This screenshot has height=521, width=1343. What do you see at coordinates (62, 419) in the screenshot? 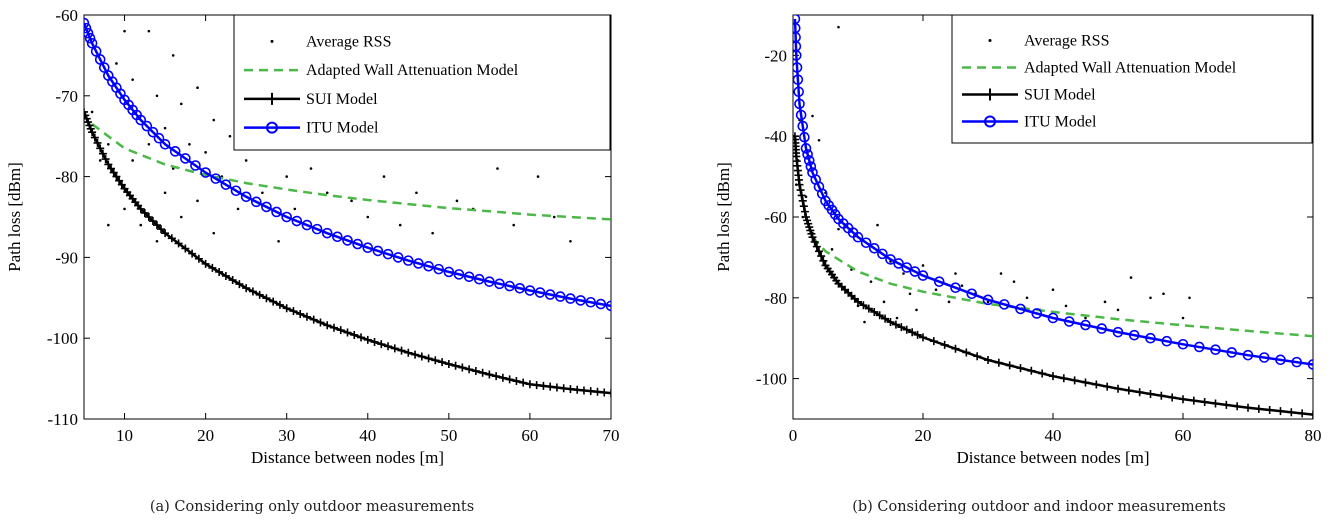
I see `y-tick-label: -110` at bounding box center [62, 419].